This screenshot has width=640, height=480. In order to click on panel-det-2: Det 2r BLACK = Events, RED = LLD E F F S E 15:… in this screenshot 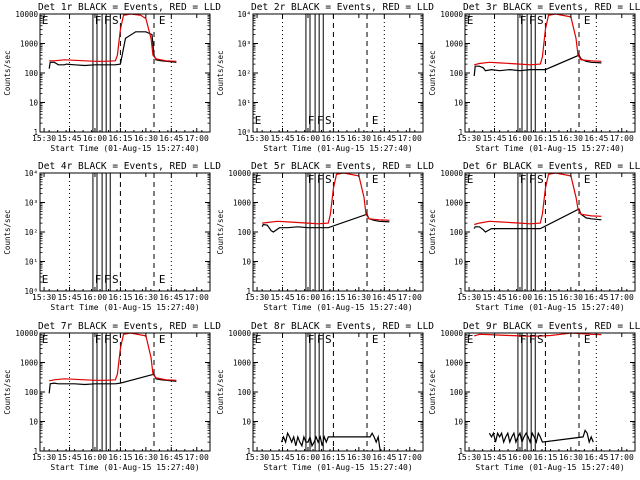, I will do `click(325, 77)`.